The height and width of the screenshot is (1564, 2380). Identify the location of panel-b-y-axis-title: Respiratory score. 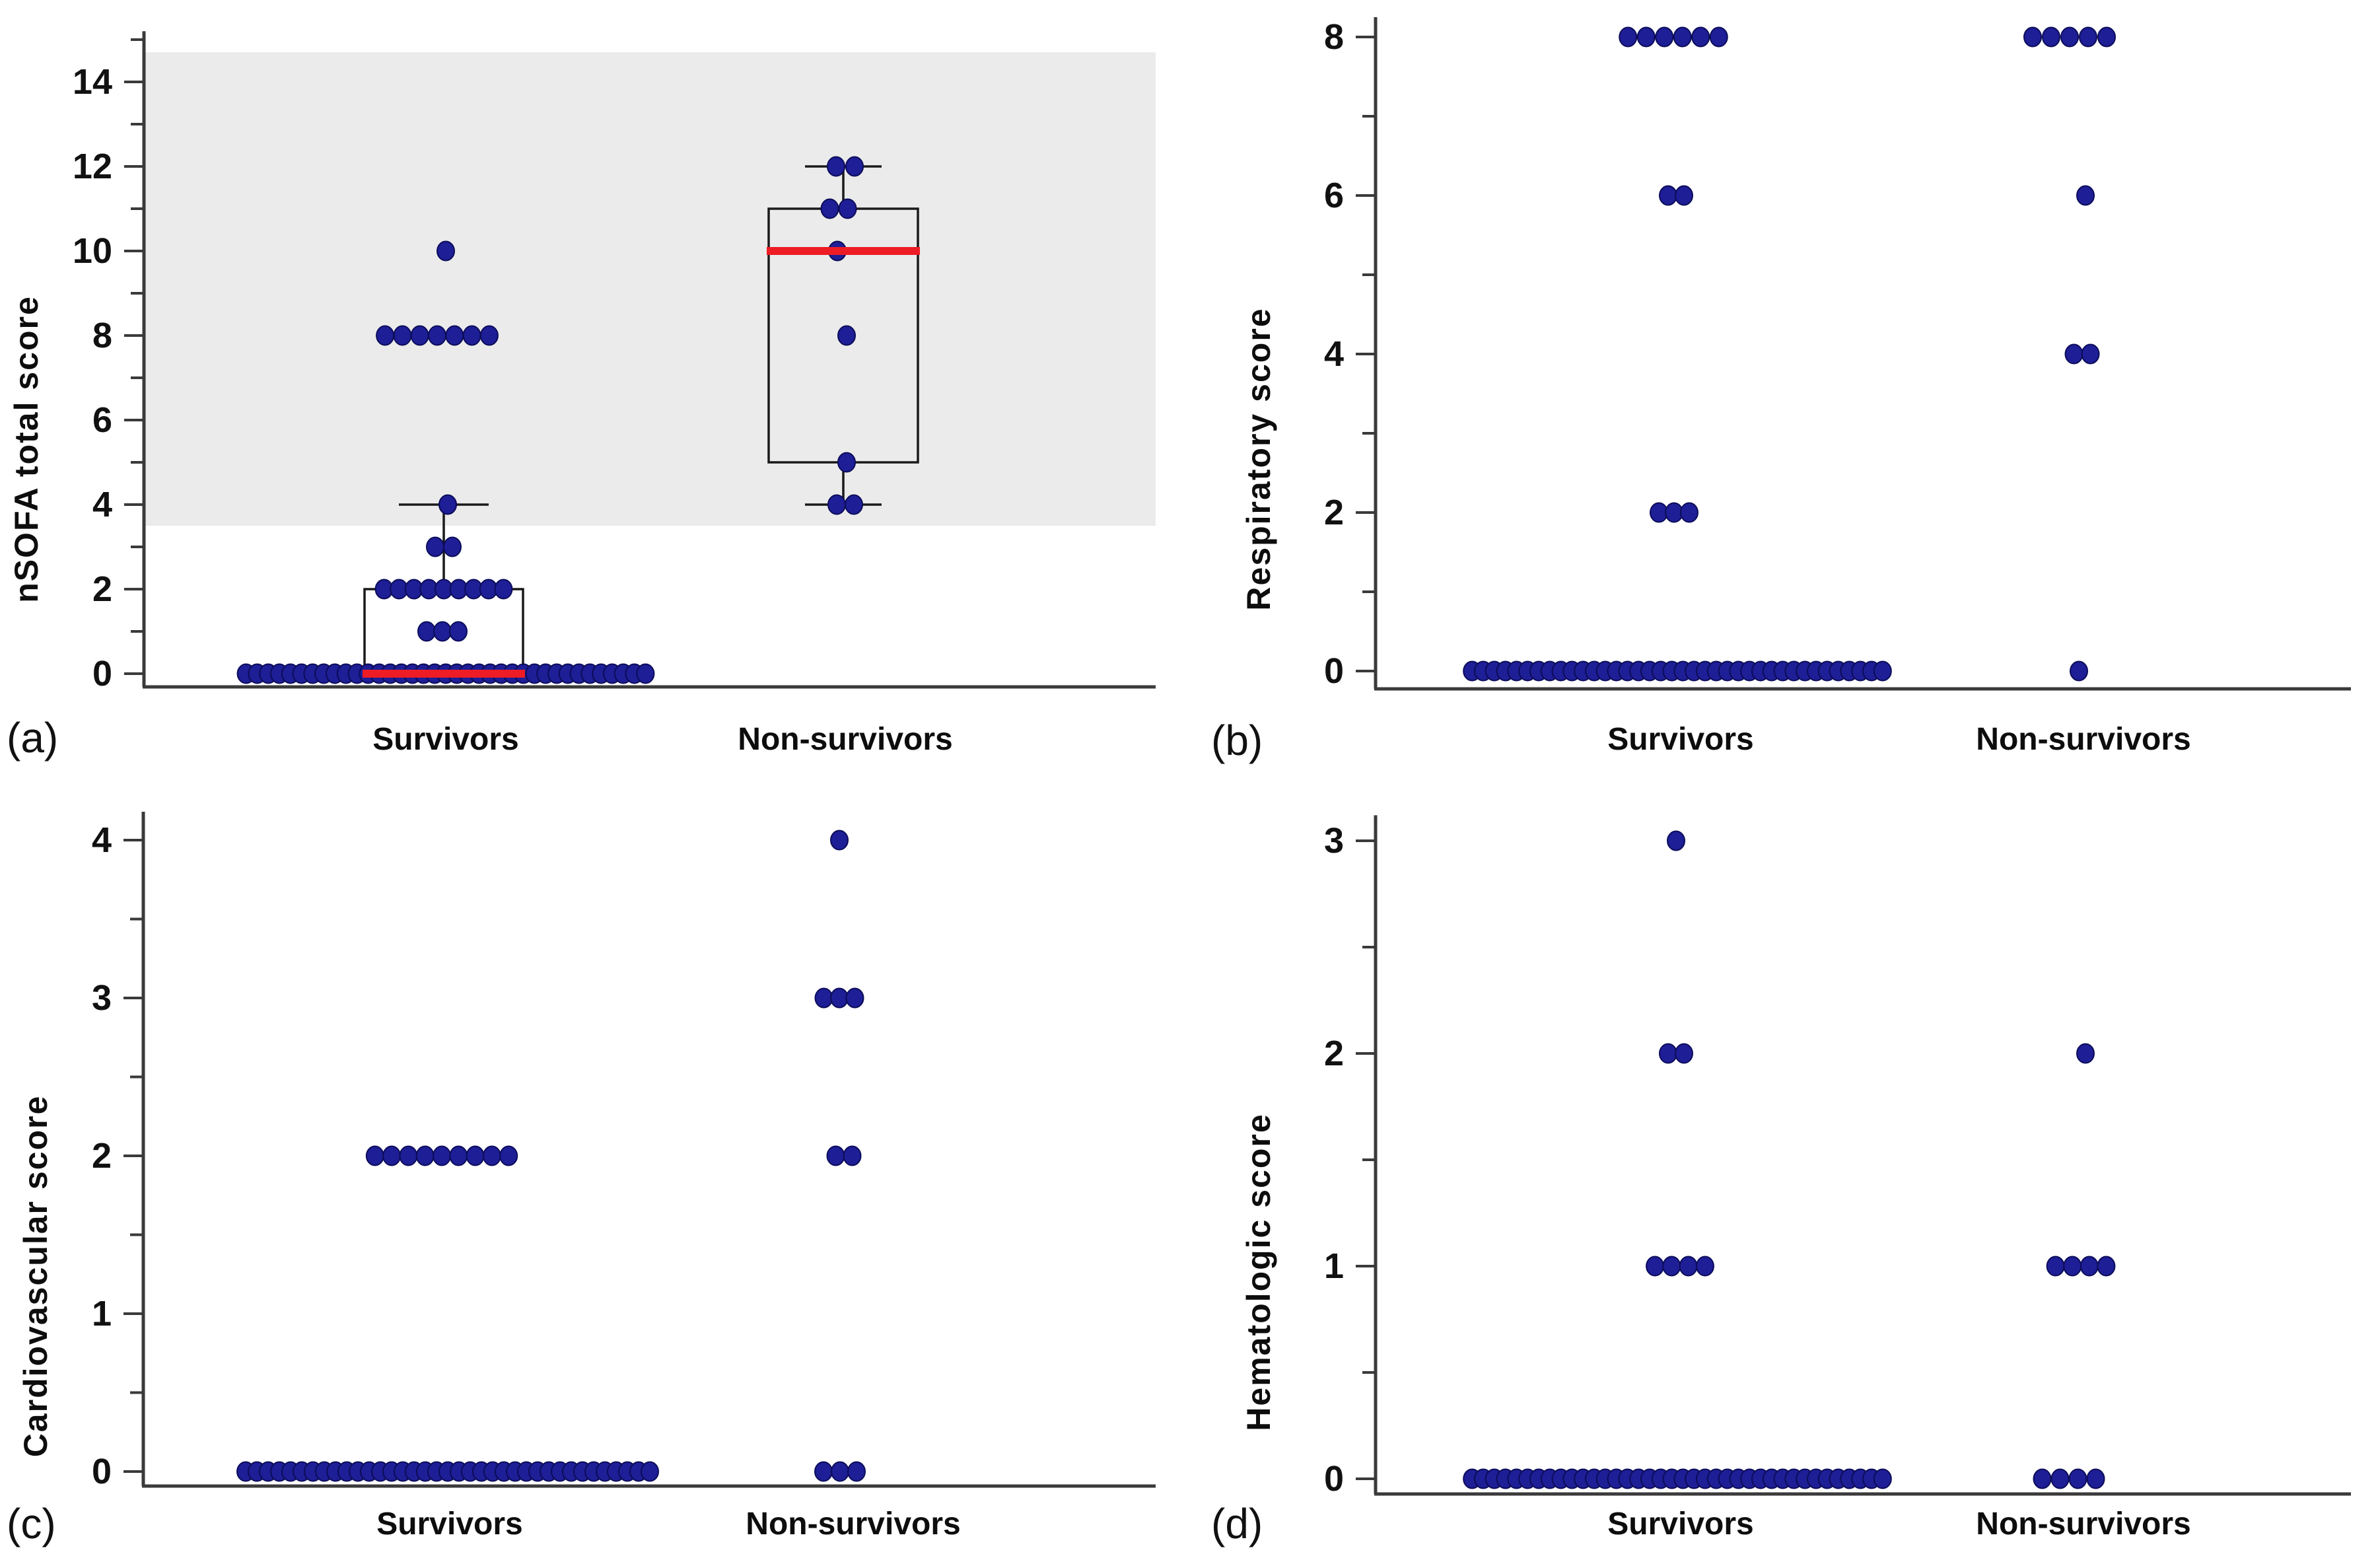
(1258, 459).